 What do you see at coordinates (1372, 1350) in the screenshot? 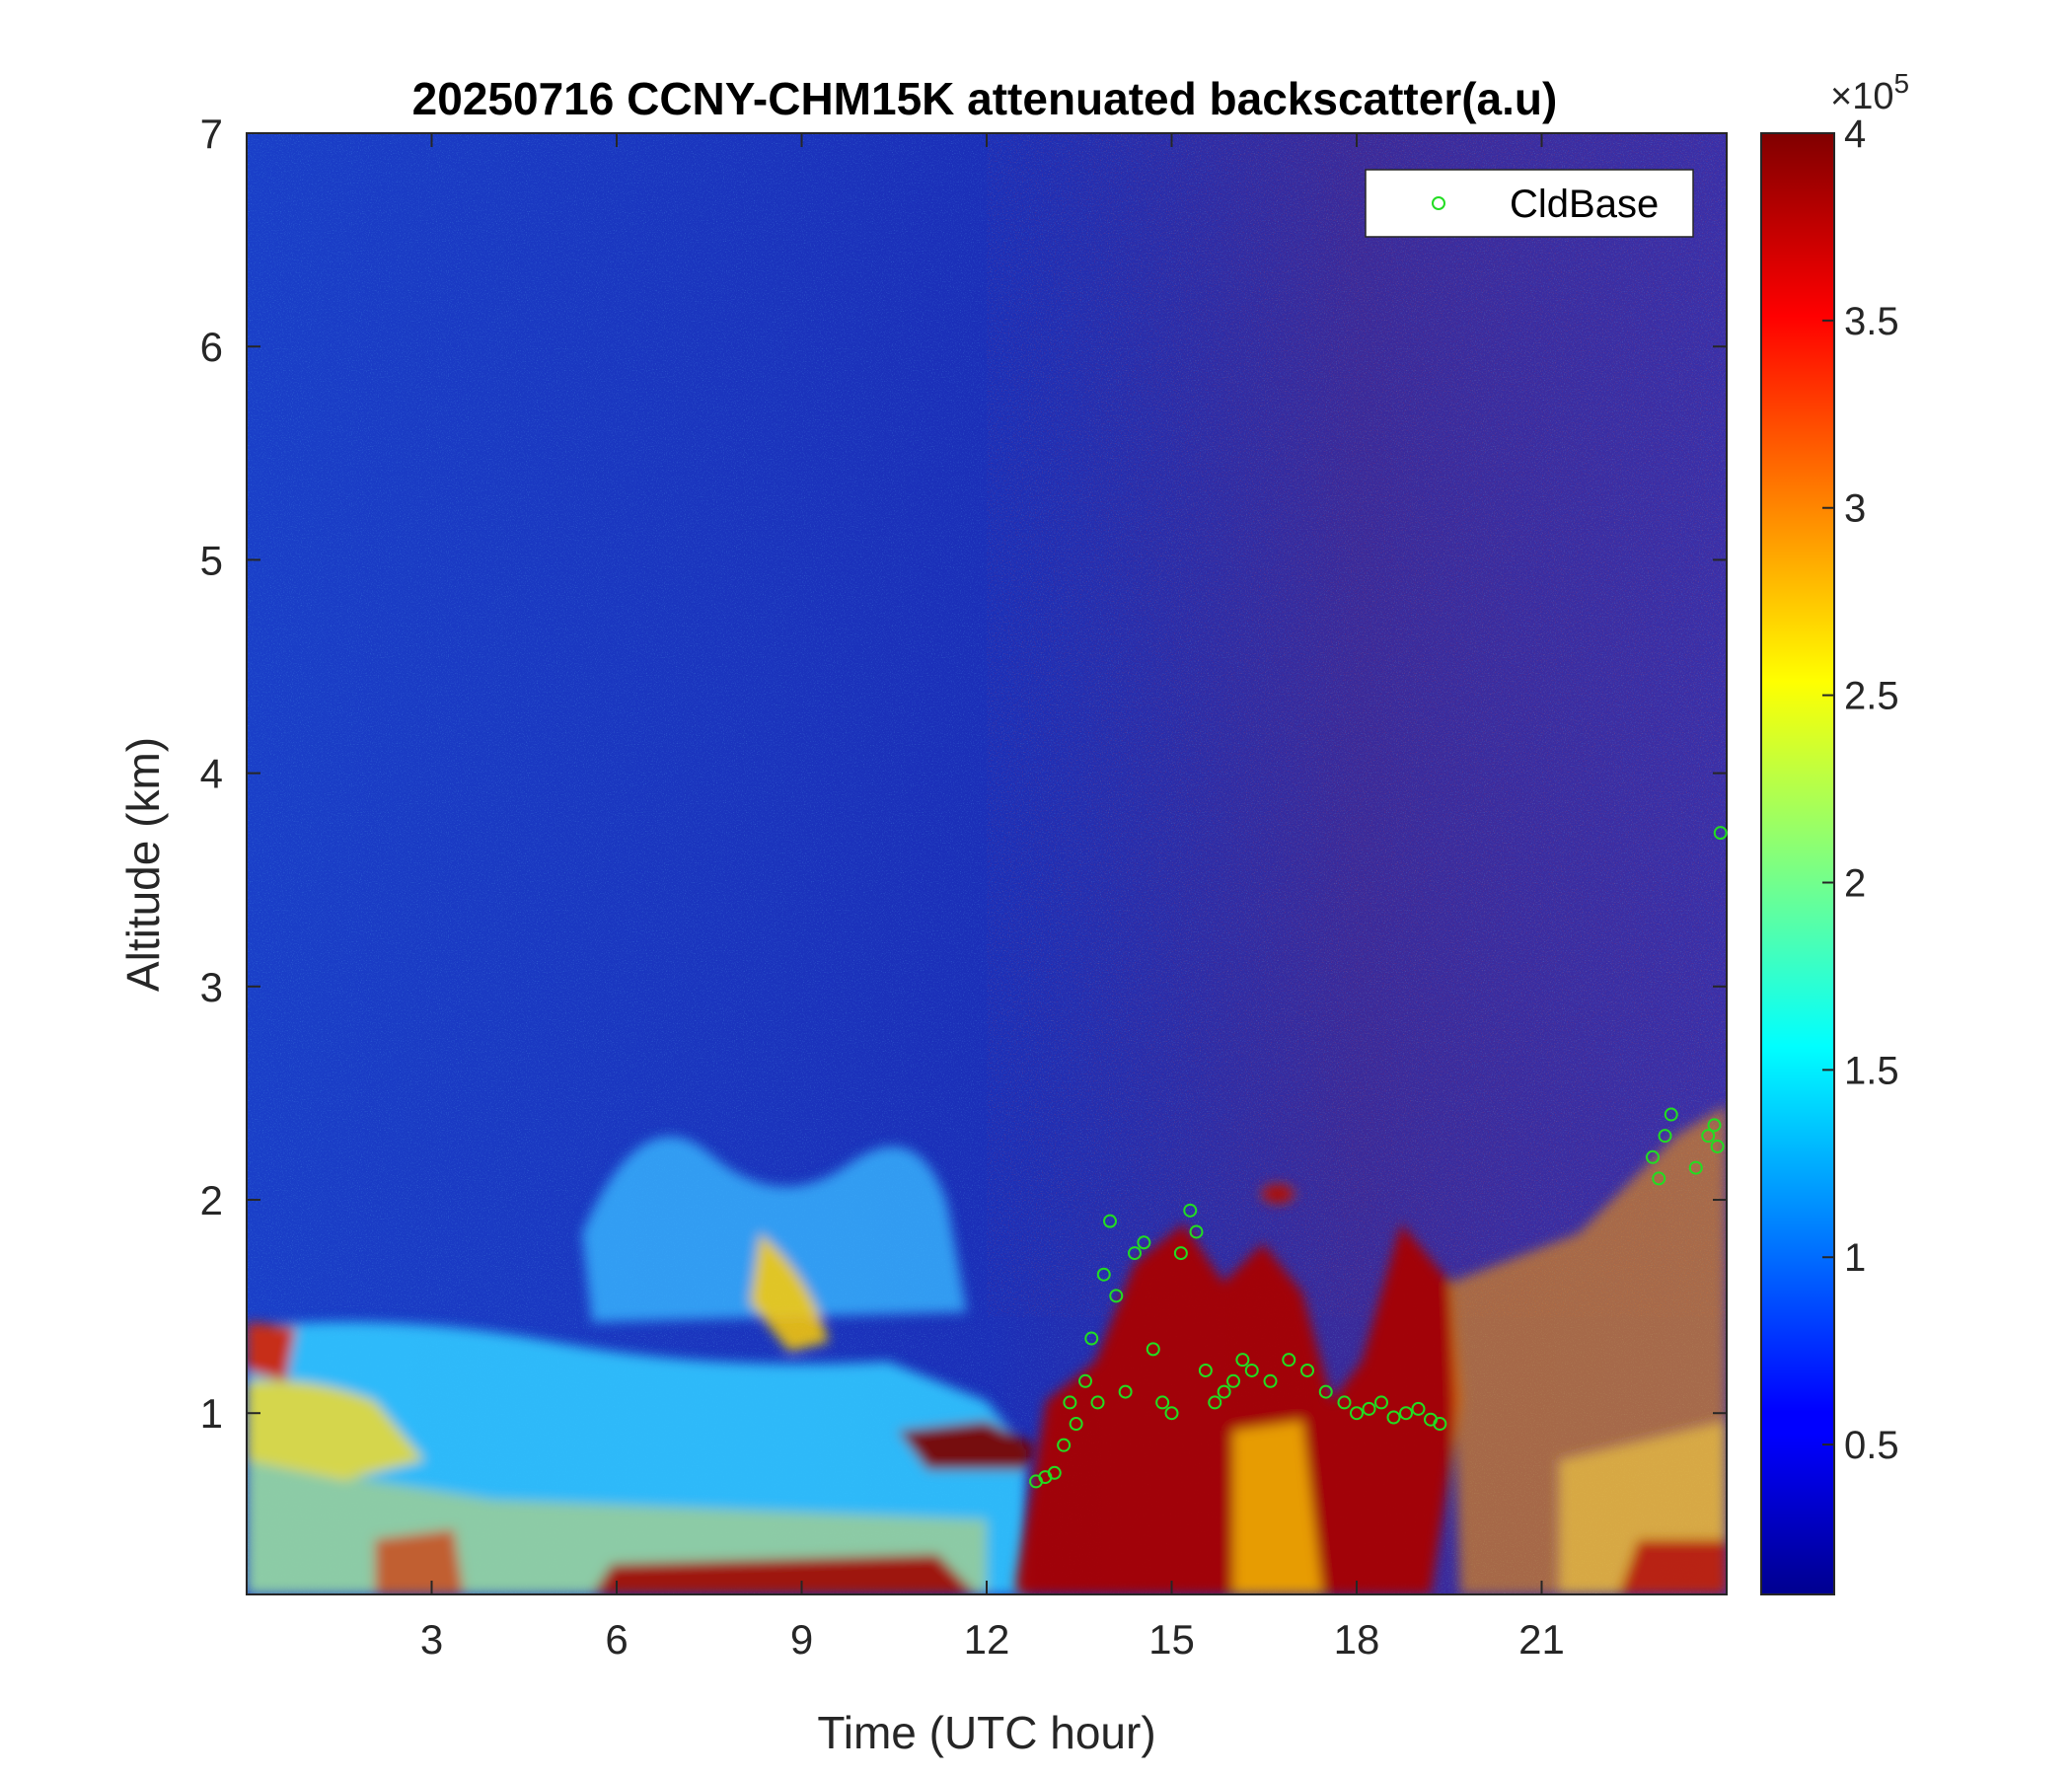
I see `convective-layer-afternoon` at bounding box center [1372, 1350].